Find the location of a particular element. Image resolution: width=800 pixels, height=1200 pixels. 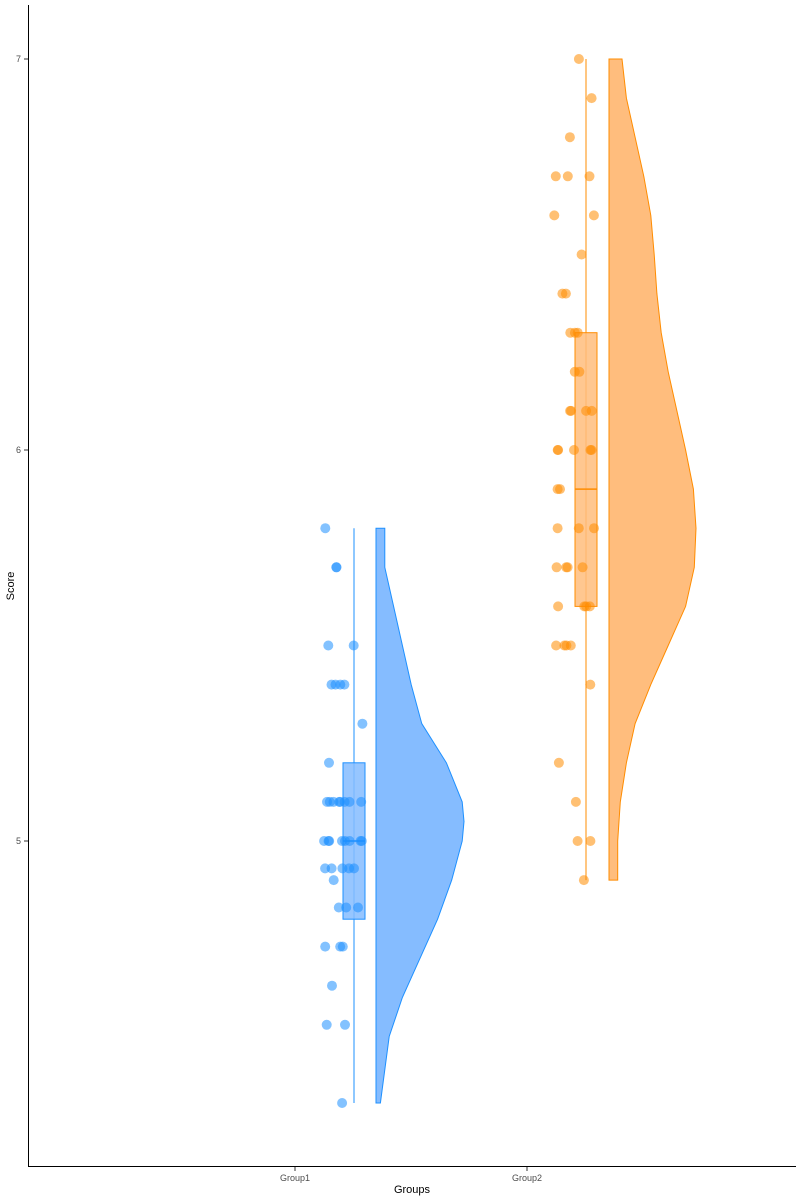

y-axis-title: Score is located at coordinates (11, 586).